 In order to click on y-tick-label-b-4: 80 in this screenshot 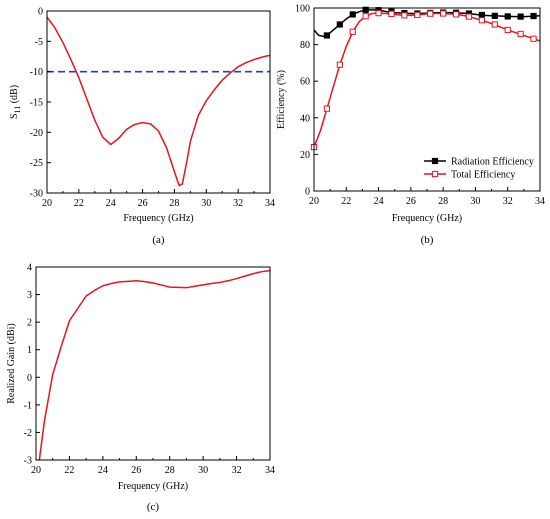, I will do `click(305, 45)`.